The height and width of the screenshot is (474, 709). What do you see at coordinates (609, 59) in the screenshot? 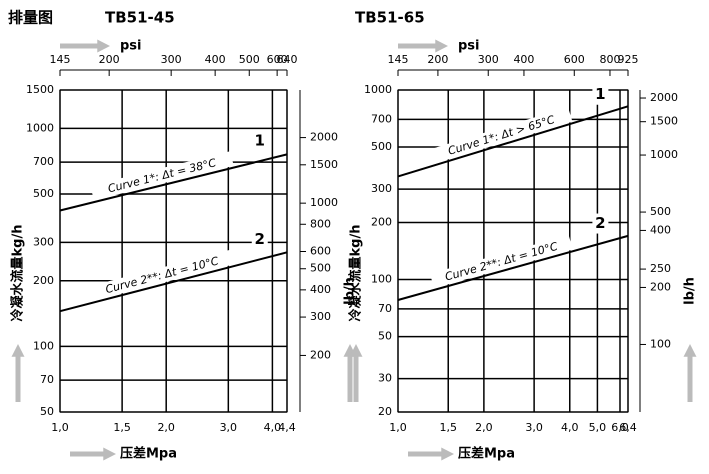
I see `x2-tick-label: 800` at bounding box center [609, 59].